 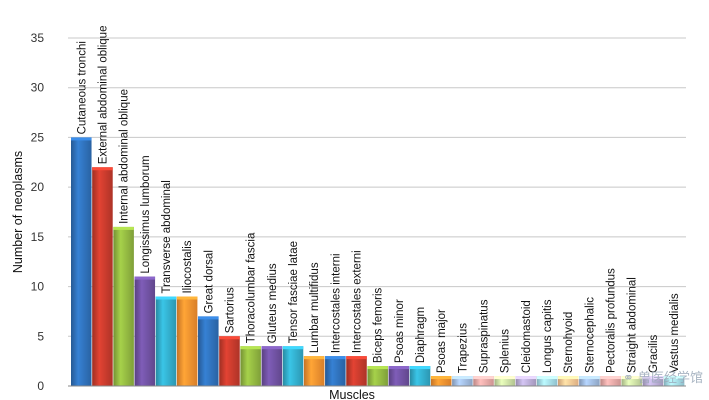 What do you see at coordinates (485, 336) in the screenshot?
I see `category-label: Supraspinatus` at bounding box center [485, 336].